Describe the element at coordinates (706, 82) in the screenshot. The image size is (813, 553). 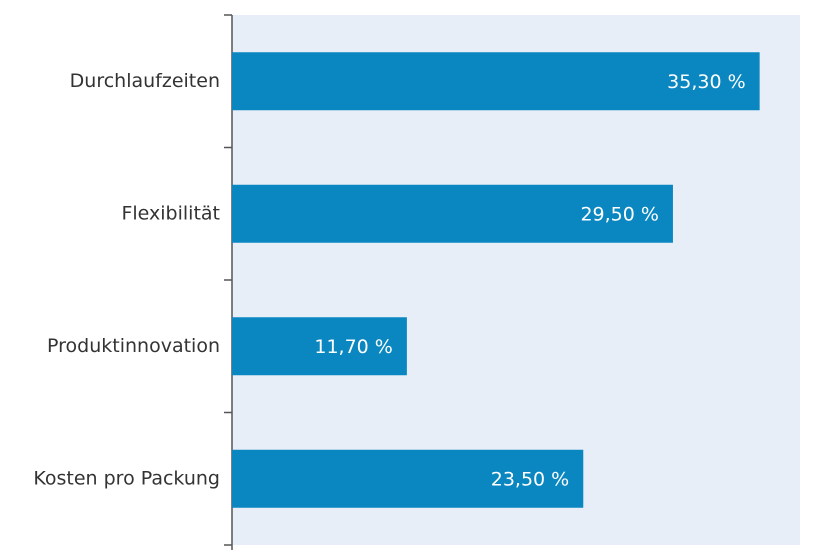
I see `data-label: 35,30 %` at that location.